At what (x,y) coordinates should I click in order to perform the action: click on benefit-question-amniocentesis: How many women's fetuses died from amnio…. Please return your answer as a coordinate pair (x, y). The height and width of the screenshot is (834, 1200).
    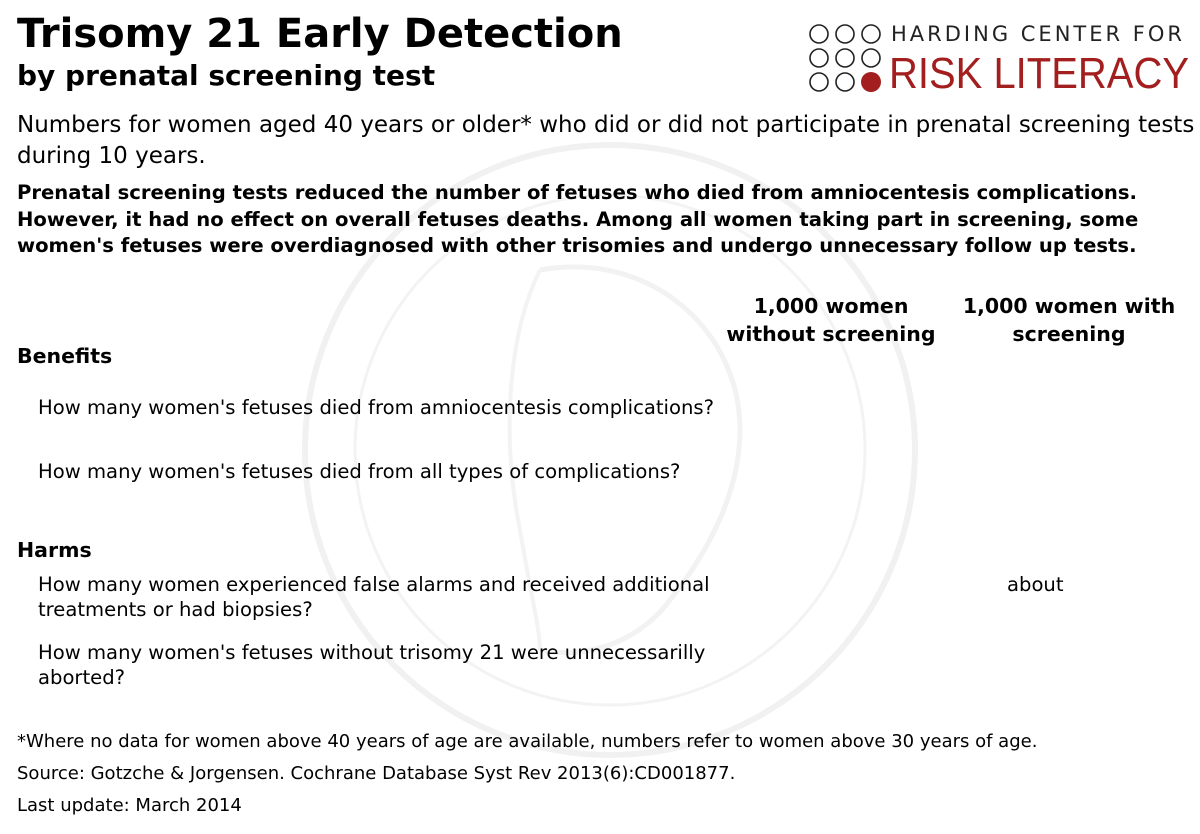
    Looking at the image, I should click on (376, 407).